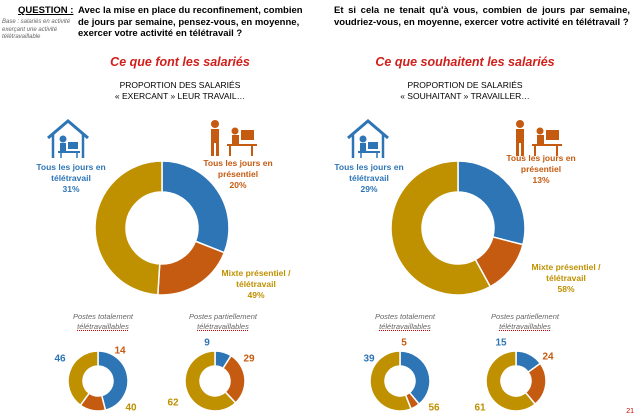  Describe the element at coordinates (131, 408) in the screenshot. I see `left-small1-value-mixte: 40` at that location.